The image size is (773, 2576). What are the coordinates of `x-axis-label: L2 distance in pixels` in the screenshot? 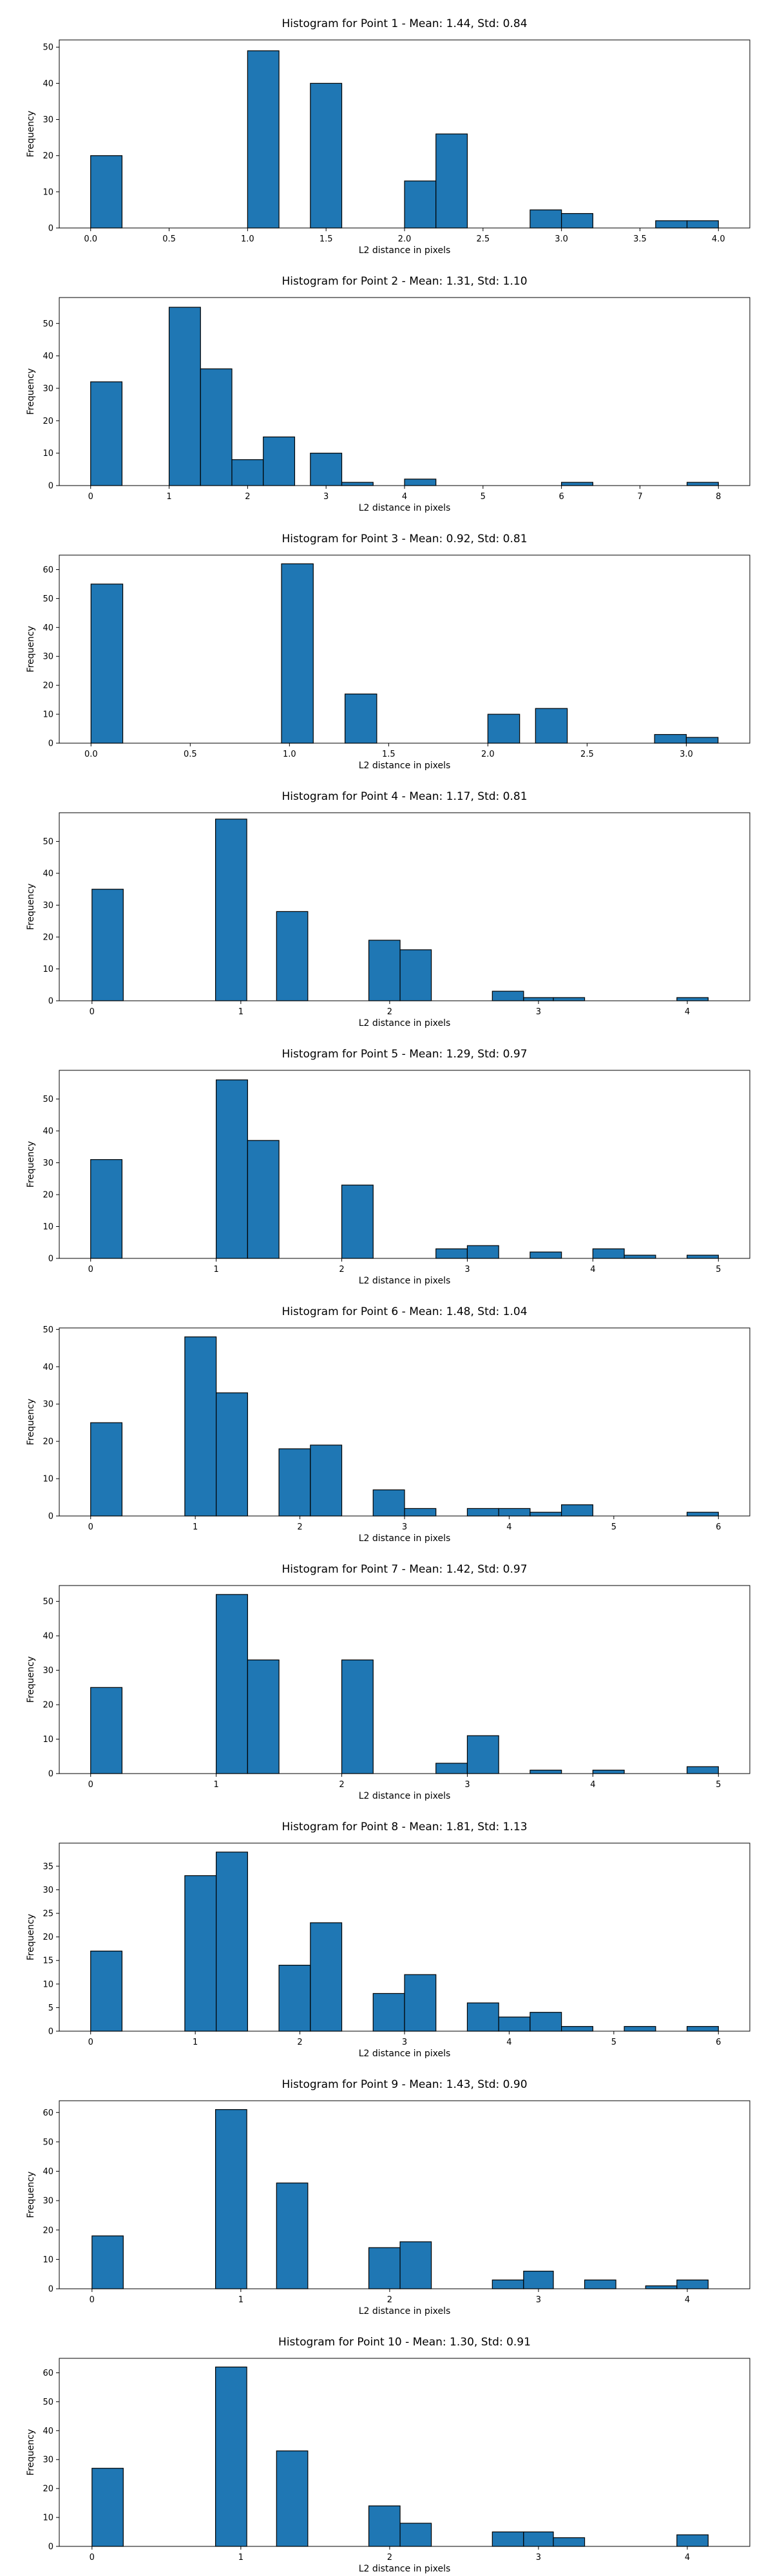 It's located at (405, 1023).